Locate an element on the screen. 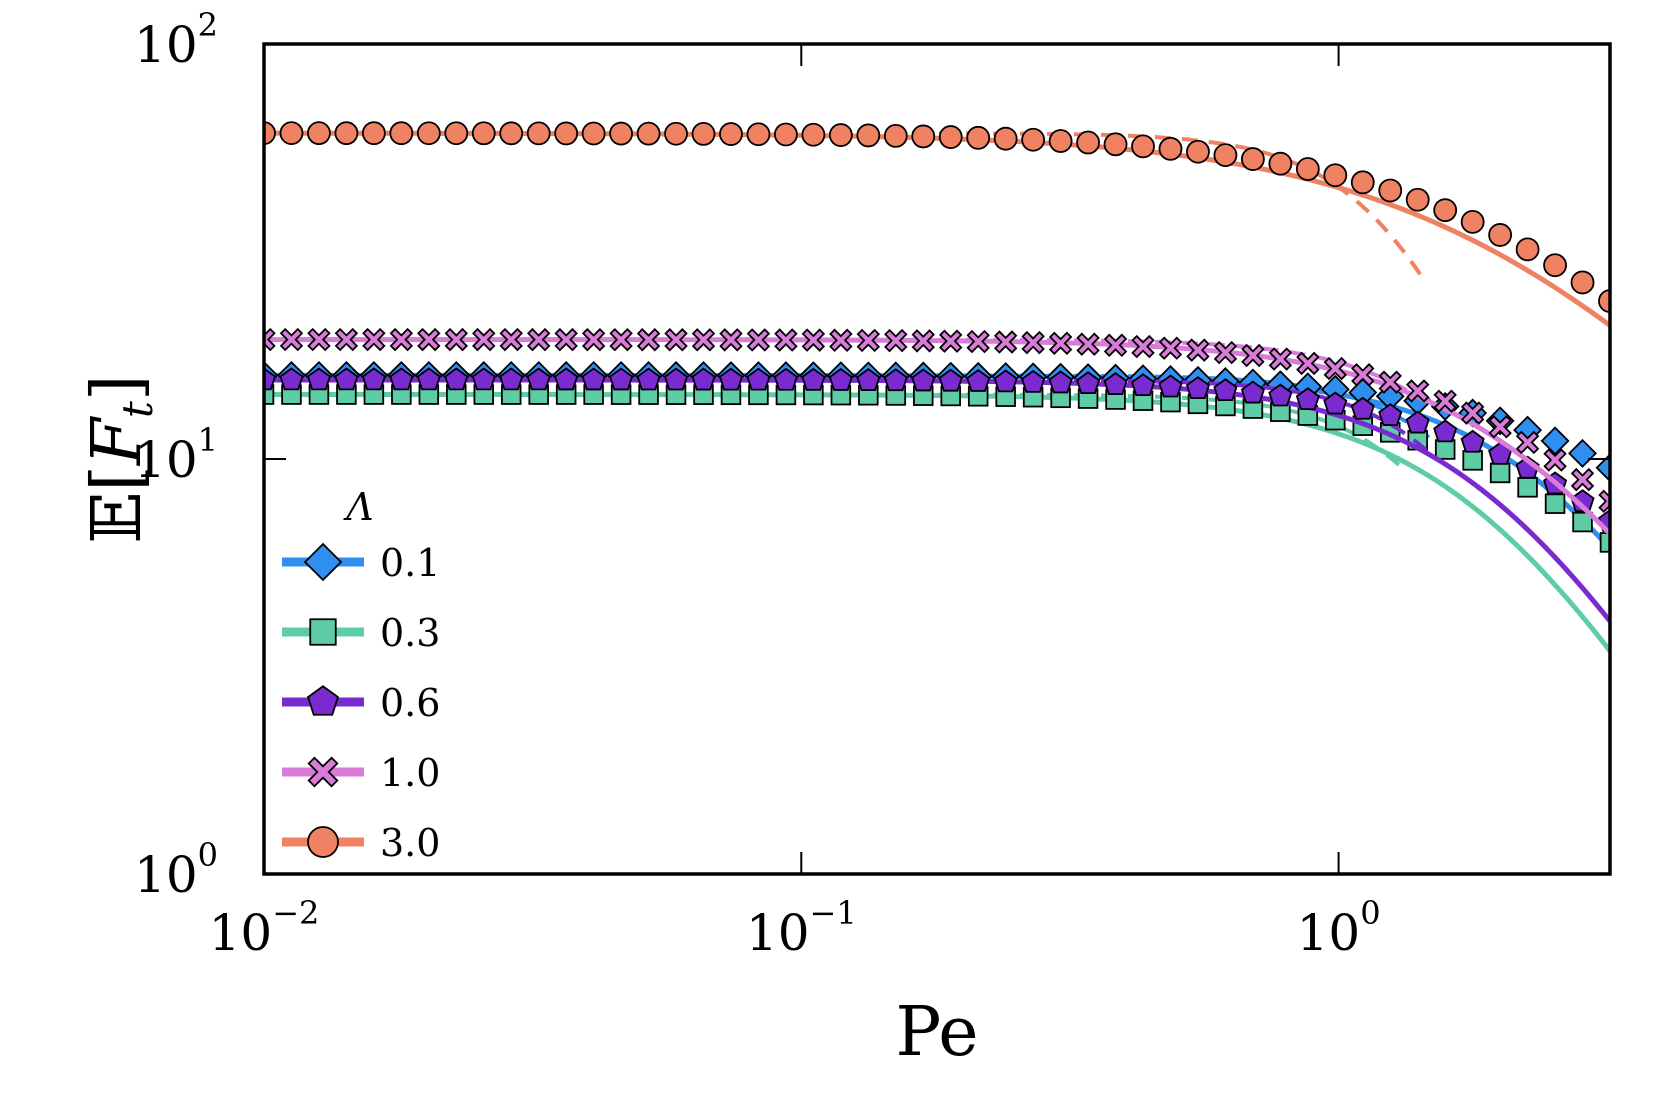  x-tick-label: 10−1 is located at coordinates (801, 928).